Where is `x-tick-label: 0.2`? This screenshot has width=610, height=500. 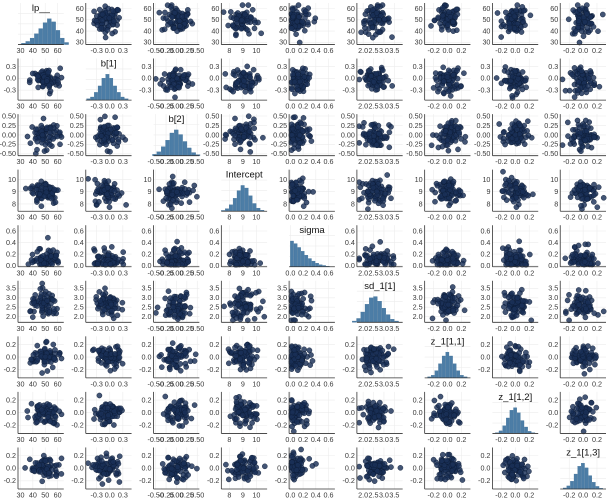 x-tick-label: 0.2 is located at coordinates (529, 217).